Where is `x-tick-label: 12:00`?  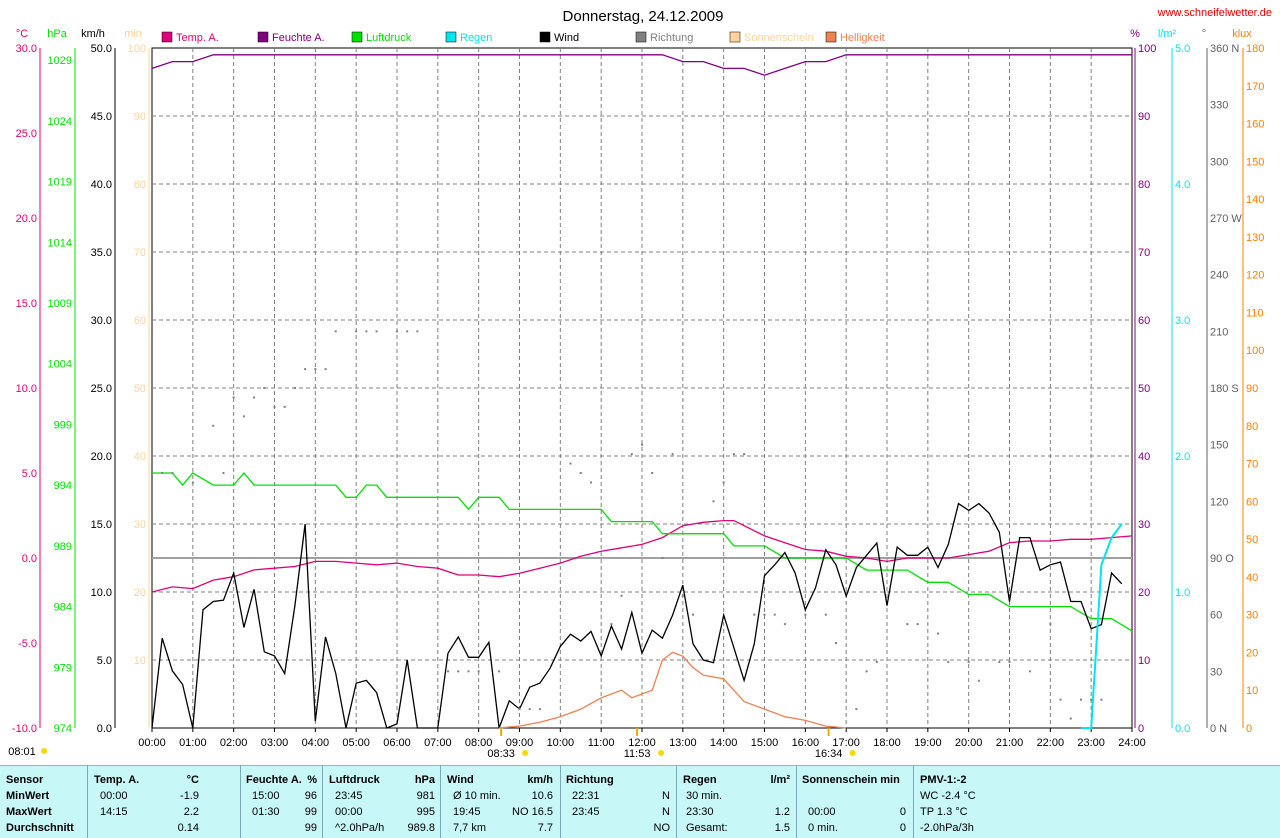
x-tick-label: 12:00 is located at coordinates (642, 743).